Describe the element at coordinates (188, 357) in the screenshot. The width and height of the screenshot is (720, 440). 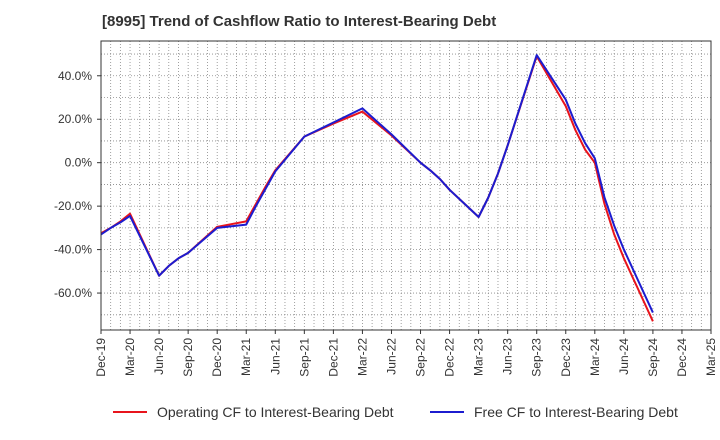
I see `x-tick-label: Sep-20` at that location.